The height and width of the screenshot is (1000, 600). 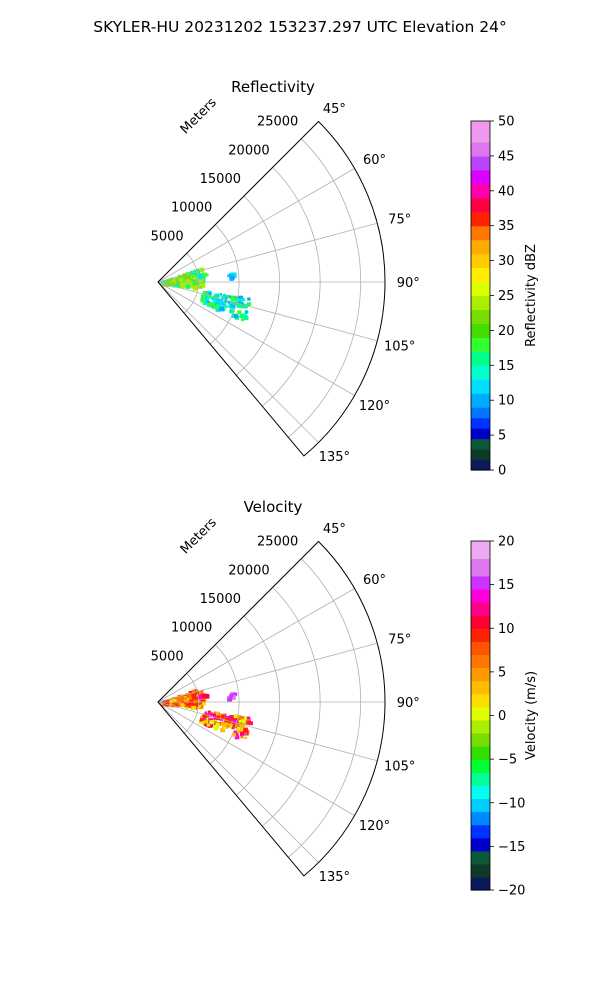 What do you see at coordinates (220, 599) in the screenshot?
I see `range-tick-label: 15000` at bounding box center [220, 599].